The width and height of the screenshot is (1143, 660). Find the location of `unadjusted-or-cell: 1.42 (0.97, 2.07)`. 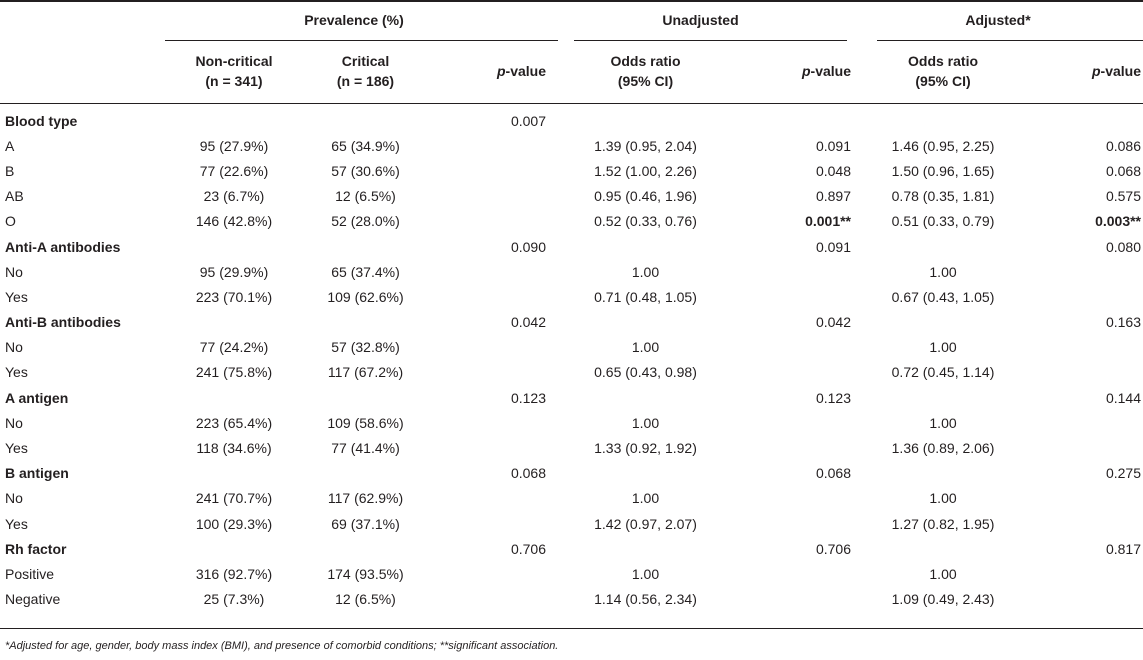

unadjusted-or-cell: 1.42 (0.97, 2.07) is located at coordinates (645, 523).